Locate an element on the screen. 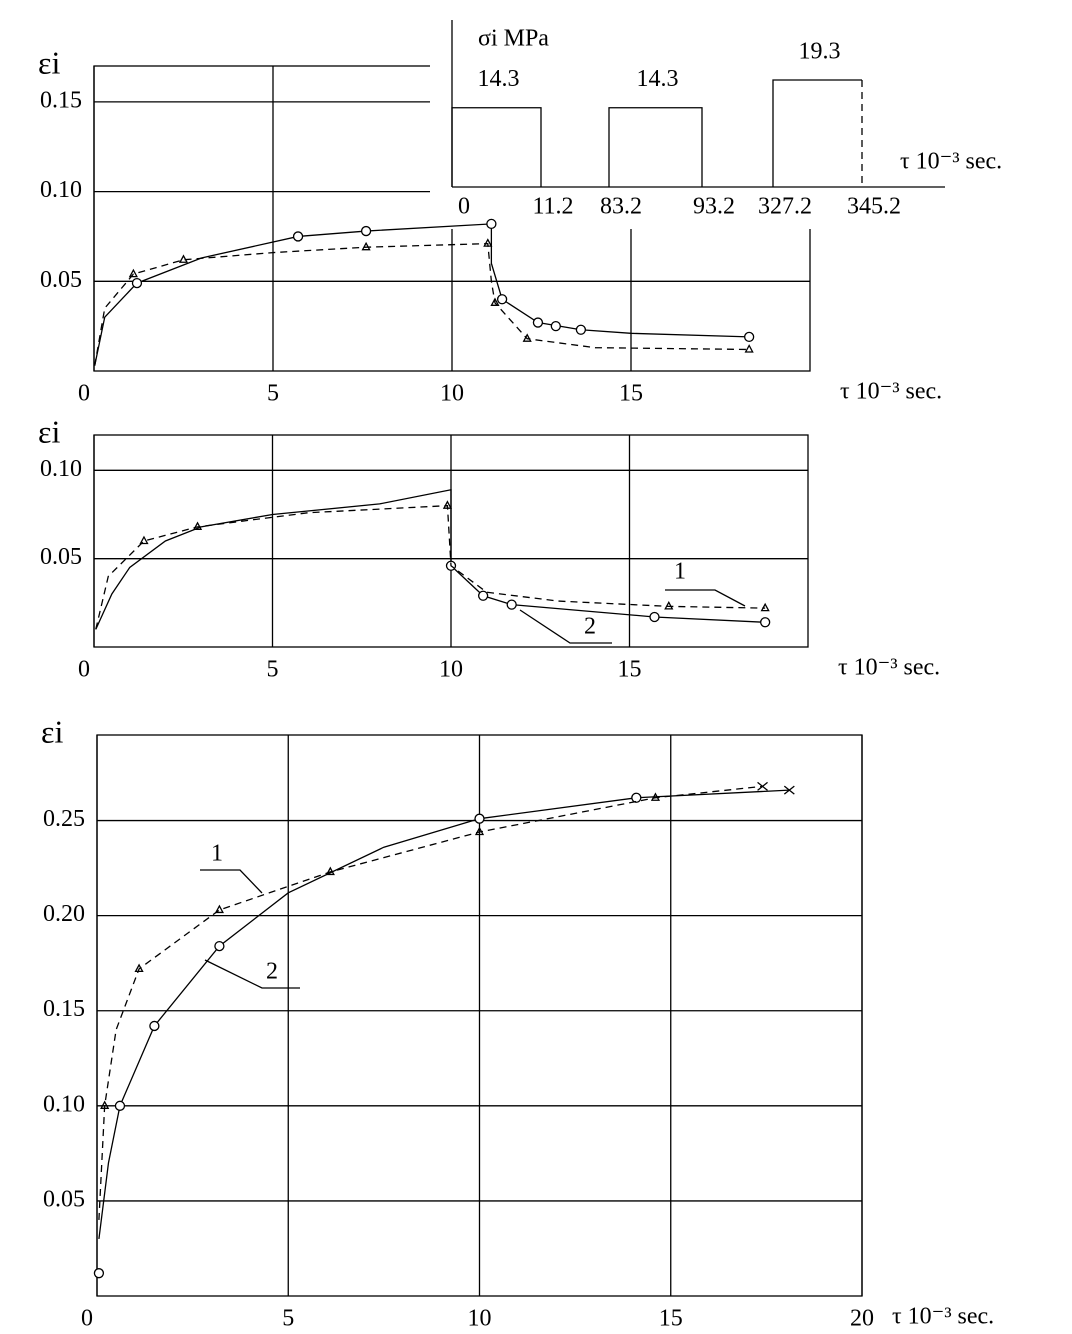 The width and height of the screenshot is (1072, 1334). x-tick-label: 327.2 is located at coordinates (785, 207).